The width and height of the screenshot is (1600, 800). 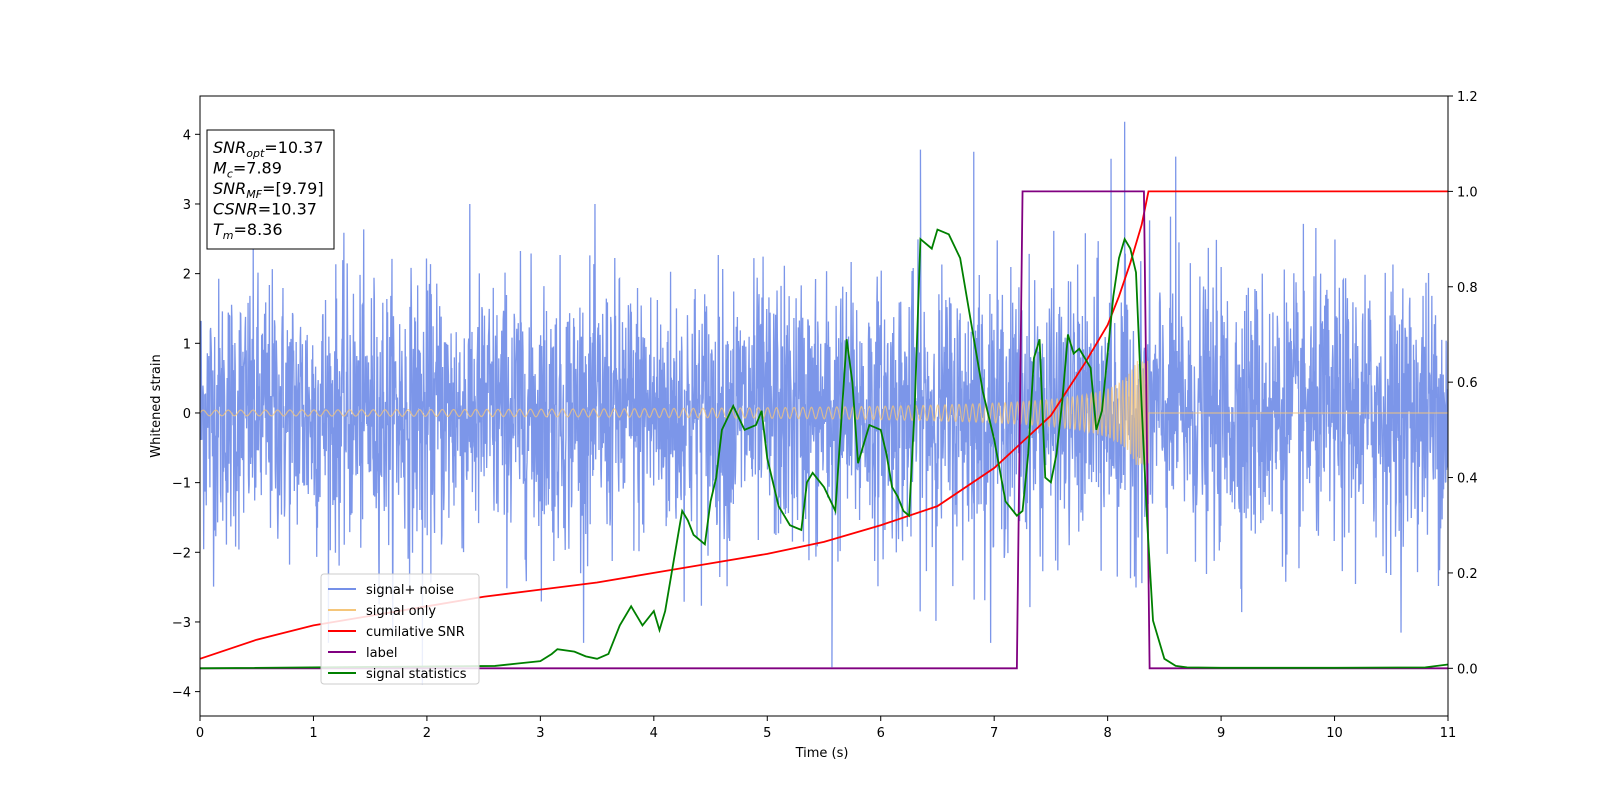 I want to click on y-tick-label: −2, so click(x=181, y=553).